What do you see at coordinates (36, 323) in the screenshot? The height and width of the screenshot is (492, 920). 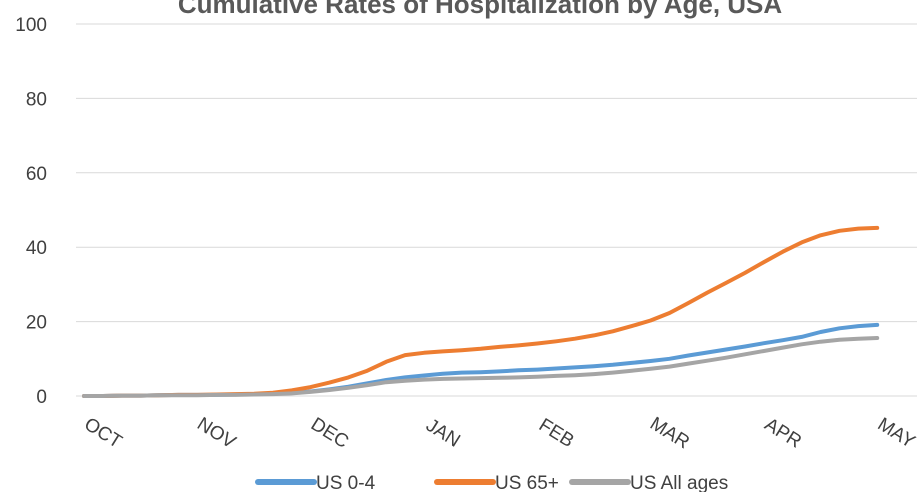 I see `y-tick-label: 20` at bounding box center [36, 323].